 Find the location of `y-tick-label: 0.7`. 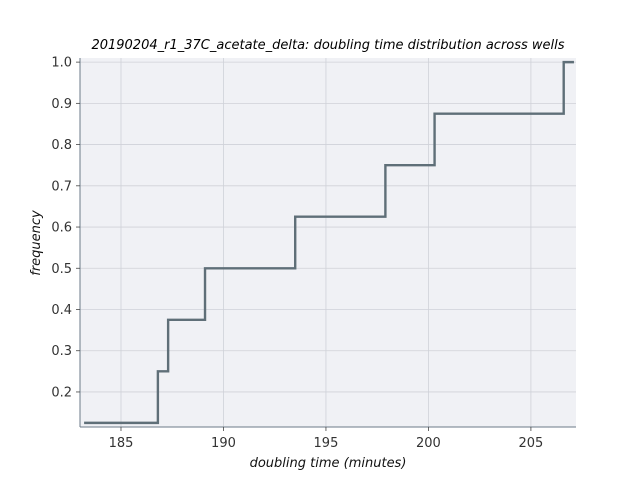

y-tick-label: 0.7 is located at coordinates (61, 186).